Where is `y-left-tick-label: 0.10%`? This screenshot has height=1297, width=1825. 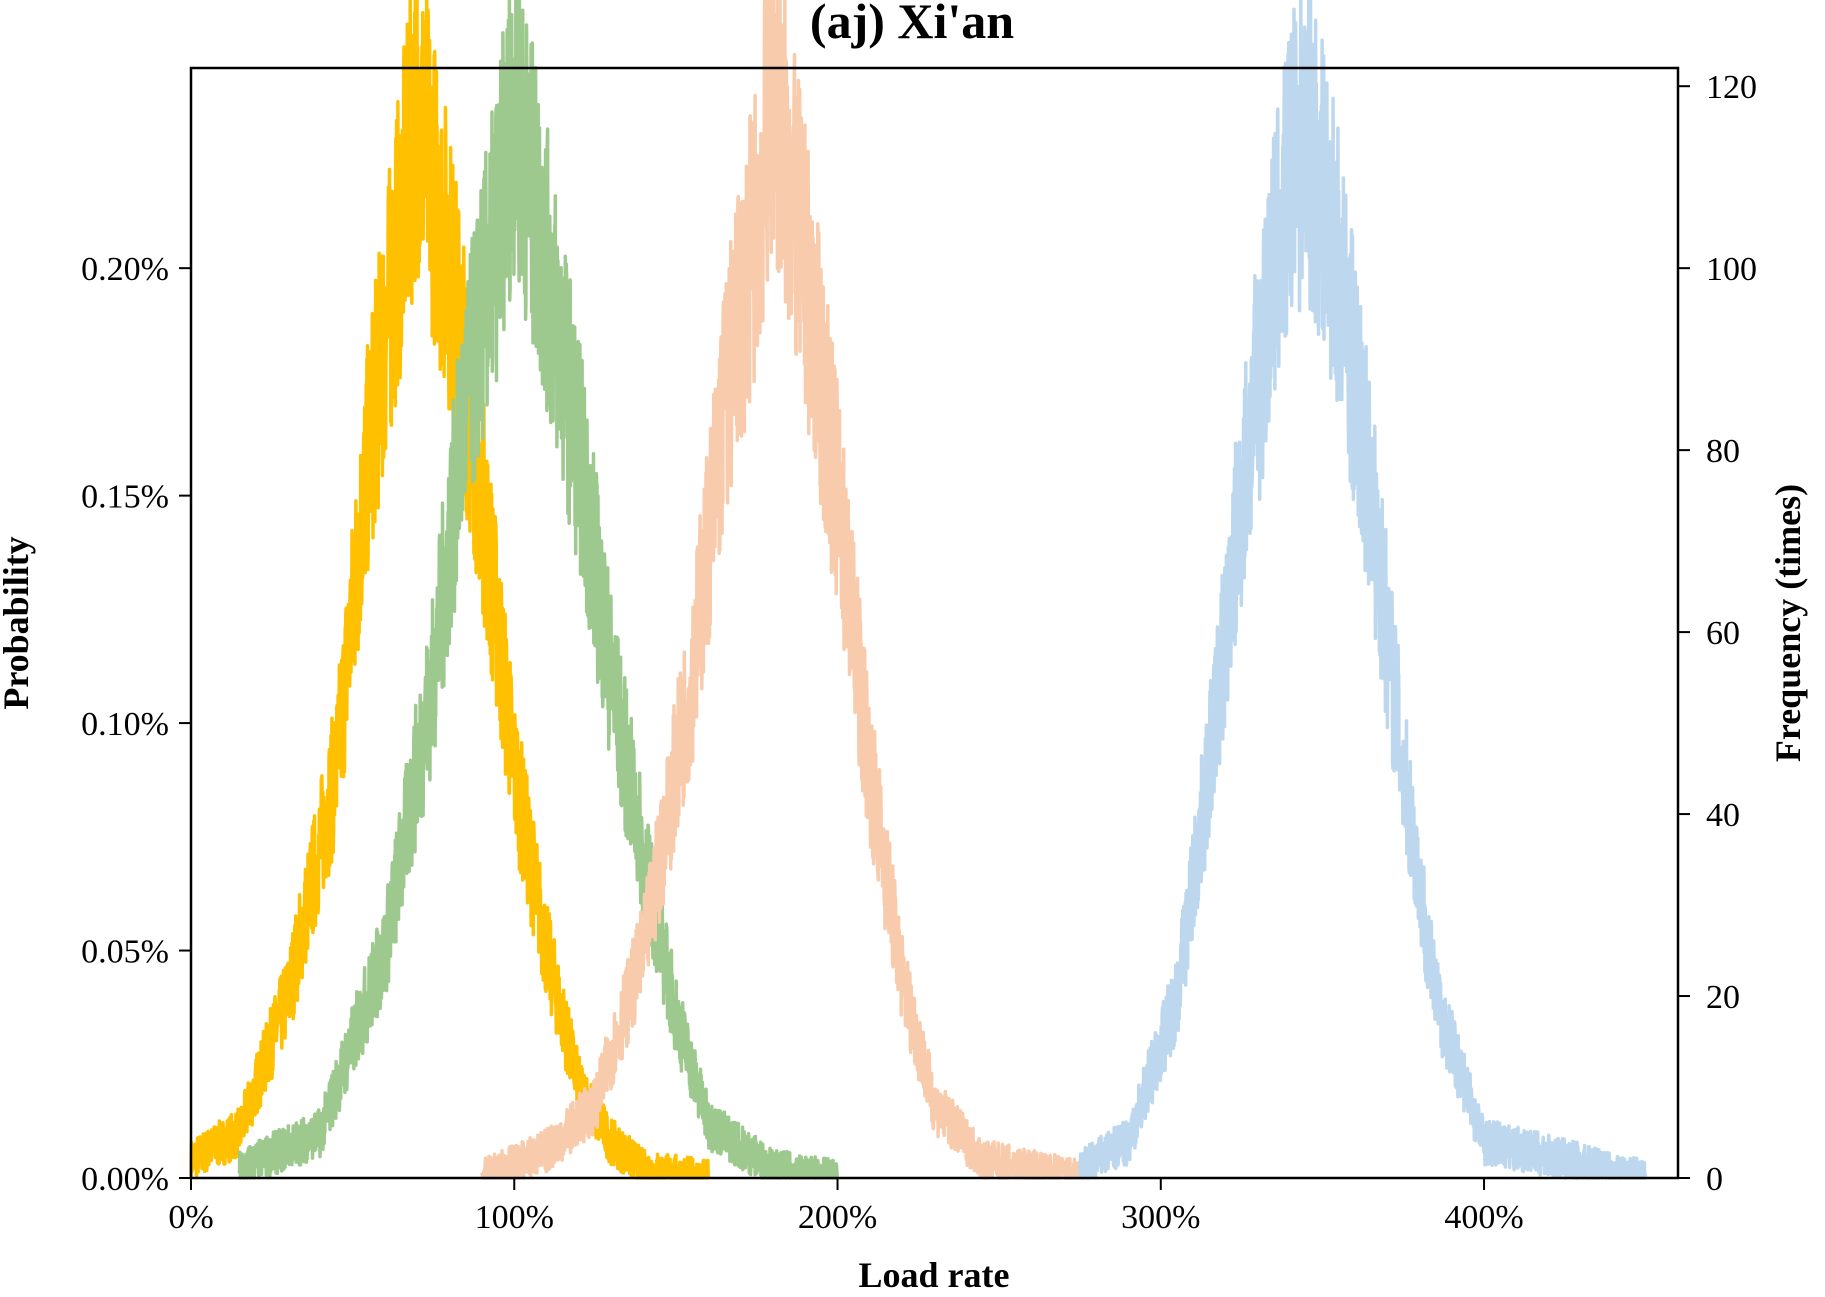
y-left-tick-label: 0.10% is located at coordinates (125, 724).